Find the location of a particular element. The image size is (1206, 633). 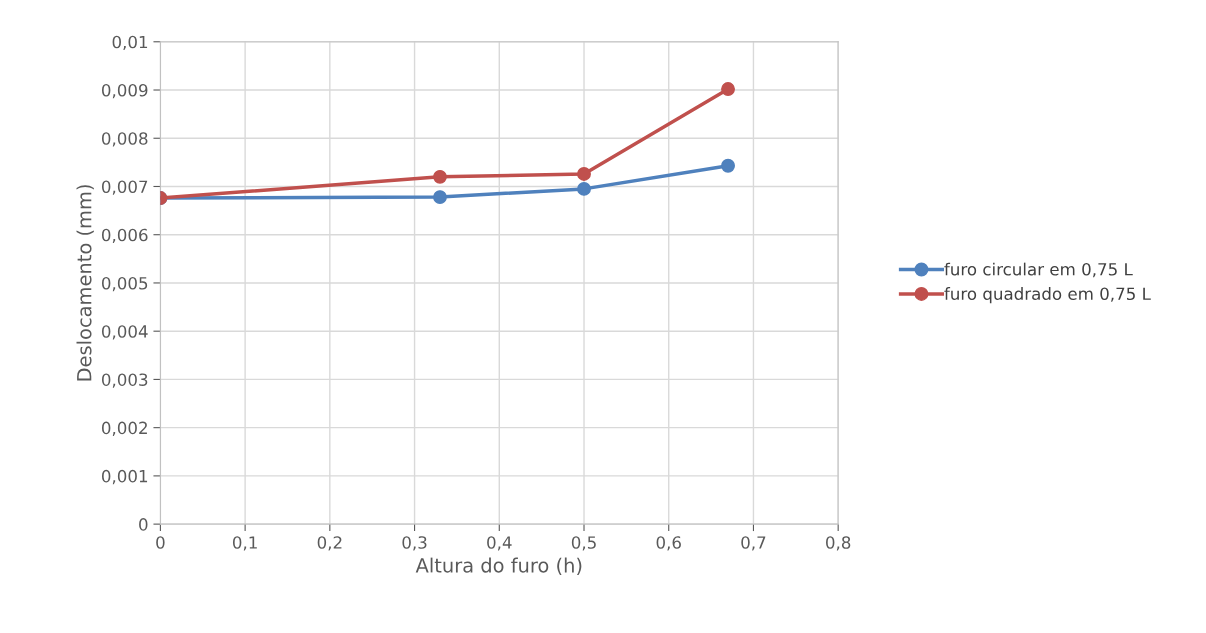

y-axis-title: Deslocamento (mm) is located at coordinates (85, 283).